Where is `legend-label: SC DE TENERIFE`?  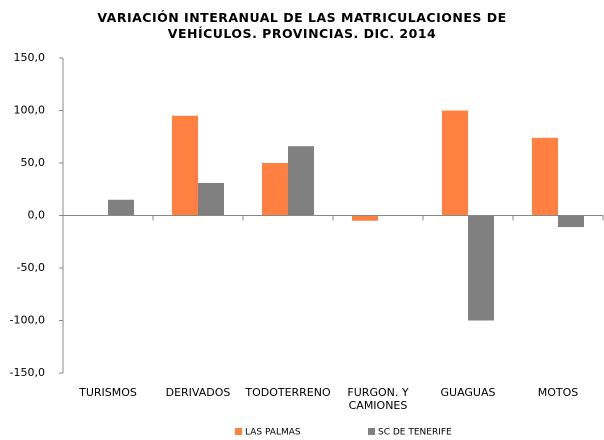 legend-label: SC DE TENERIFE is located at coordinates (415, 433).